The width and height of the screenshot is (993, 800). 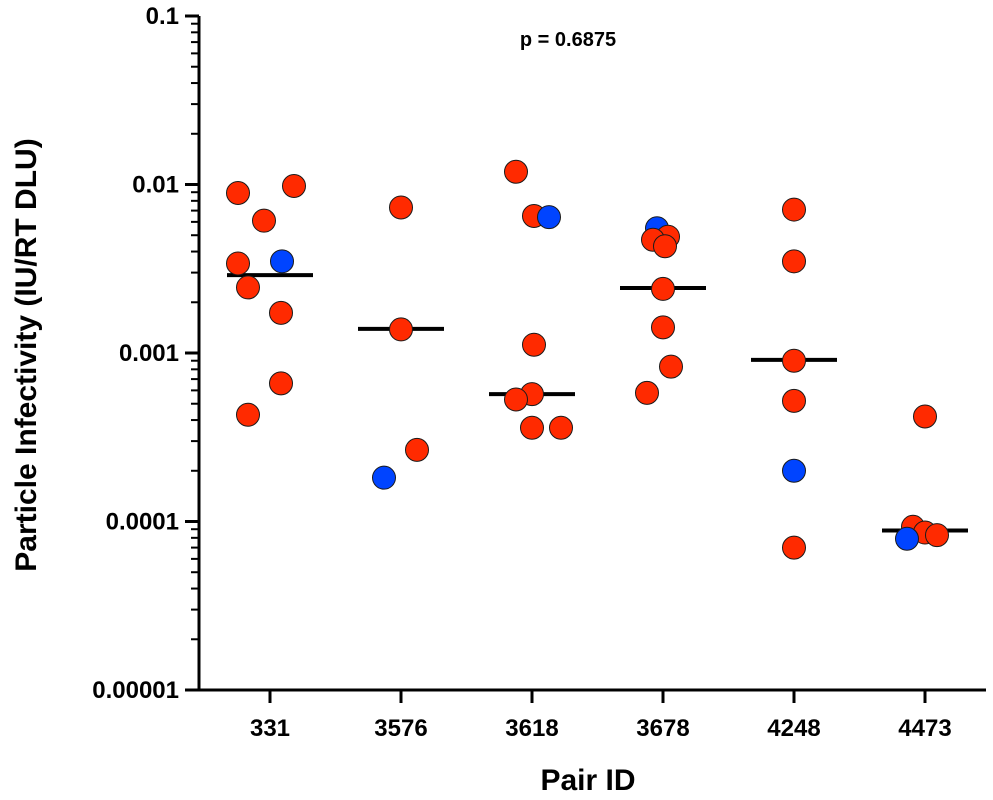 I want to click on x-axis: 331 3576 3618 3678 4248 4473, so click(x=591, y=715).